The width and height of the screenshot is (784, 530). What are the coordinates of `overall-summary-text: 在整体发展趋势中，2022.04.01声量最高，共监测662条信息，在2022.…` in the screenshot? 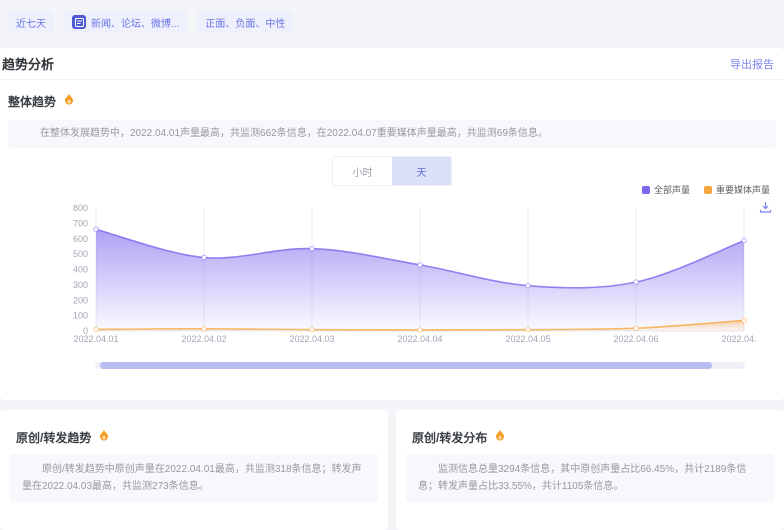 It's located at (392, 134).